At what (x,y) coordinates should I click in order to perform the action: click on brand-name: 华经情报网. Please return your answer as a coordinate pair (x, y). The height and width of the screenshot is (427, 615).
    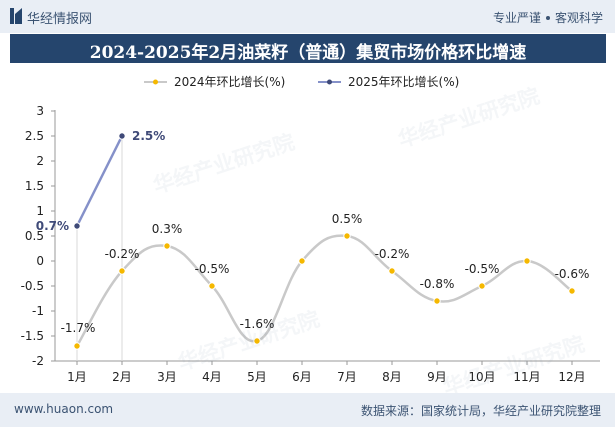
    Looking at the image, I should click on (60, 19).